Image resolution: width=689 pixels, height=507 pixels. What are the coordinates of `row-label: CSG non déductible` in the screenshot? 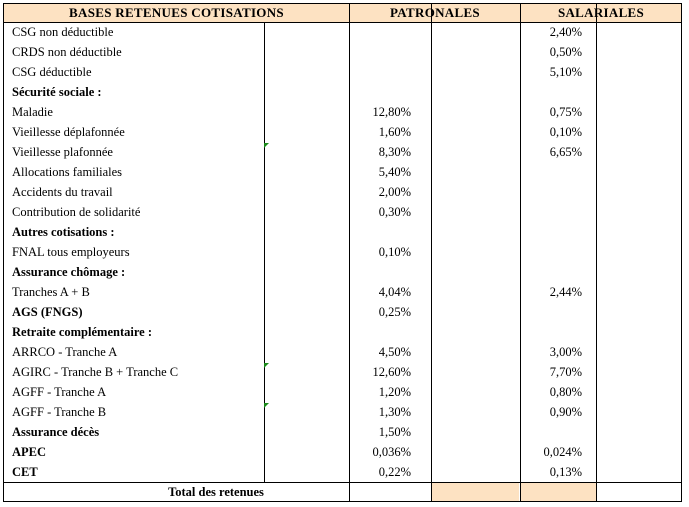 It's located at (63, 32).